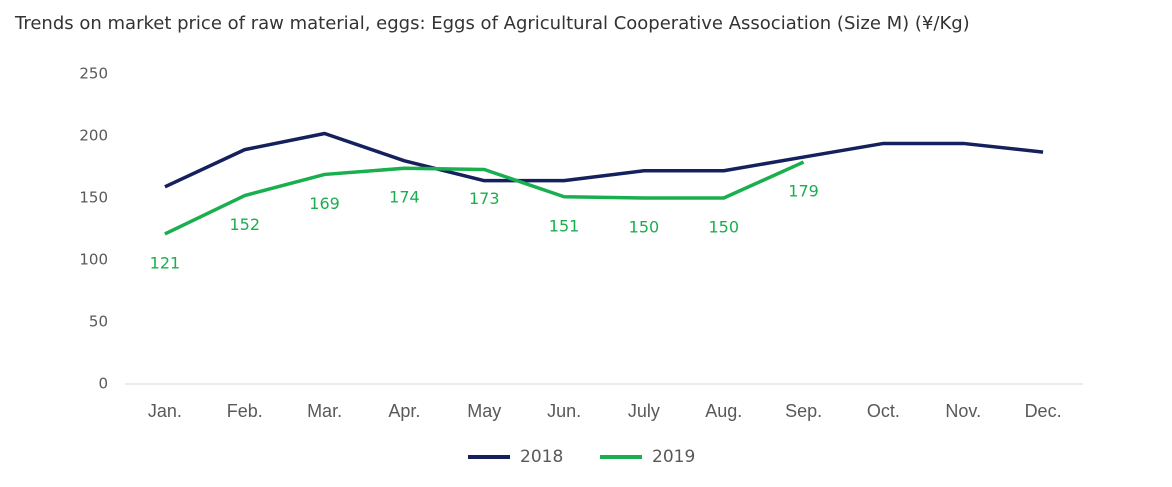 Image resolution: width=1172 pixels, height=487 pixels. Describe the element at coordinates (673, 457) in the screenshot. I see `legend-label: 2019` at that location.